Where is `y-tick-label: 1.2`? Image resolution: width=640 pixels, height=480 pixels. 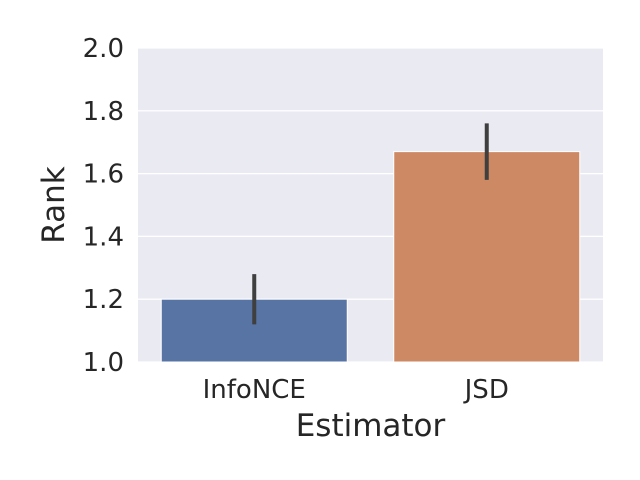 y-tick-label: 1.2 is located at coordinates (103, 300).